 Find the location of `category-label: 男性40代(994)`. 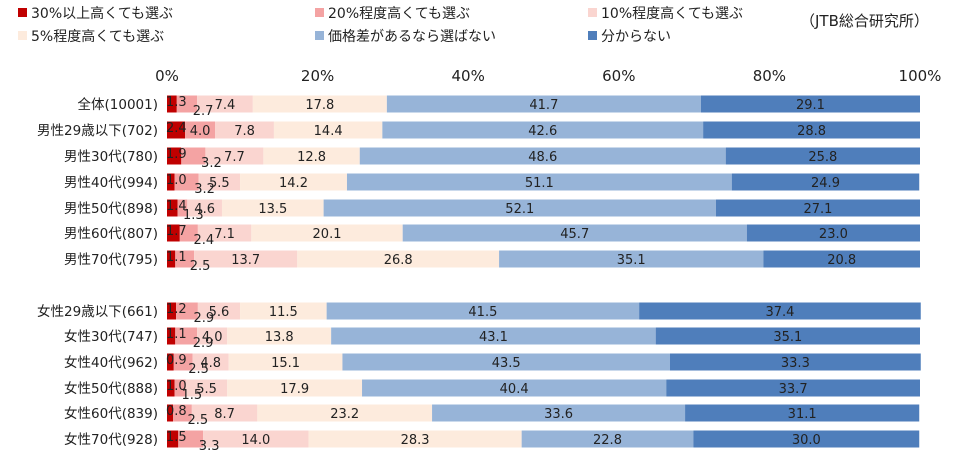

category-label: 男性40代(994) is located at coordinates (111, 183).